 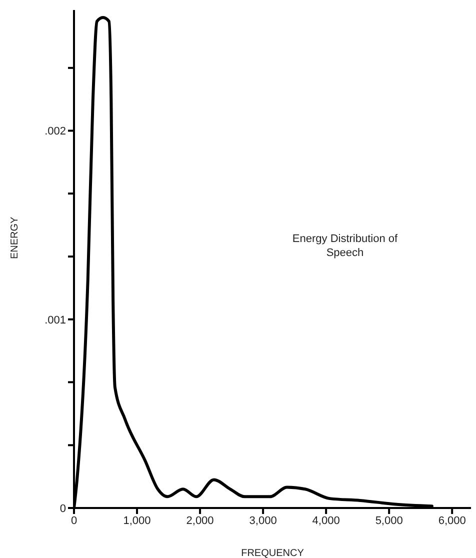 I want to click on annotation: Energy Distribution of Speech, so click(x=345, y=246).